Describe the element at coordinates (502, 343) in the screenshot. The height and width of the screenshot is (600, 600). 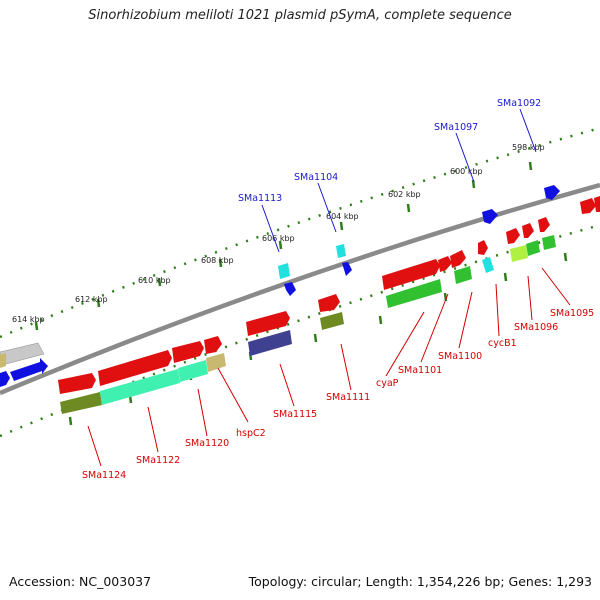
I see `gene-label-cycb1: cycB1` at that location.